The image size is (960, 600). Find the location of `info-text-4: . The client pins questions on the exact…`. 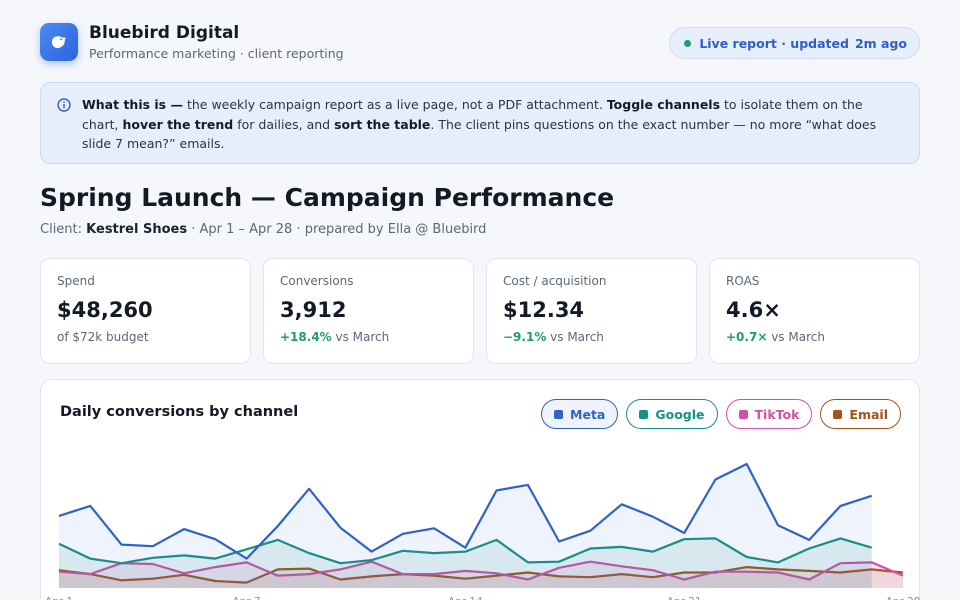

info-text-4: . The client pins questions on the exact… is located at coordinates (479, 134).